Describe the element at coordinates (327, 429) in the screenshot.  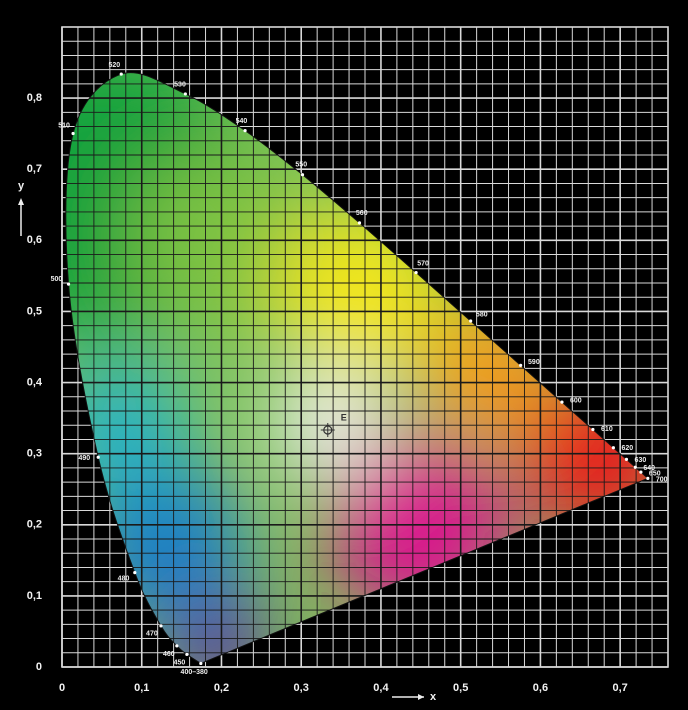
I see `white-point-cross` at that location.